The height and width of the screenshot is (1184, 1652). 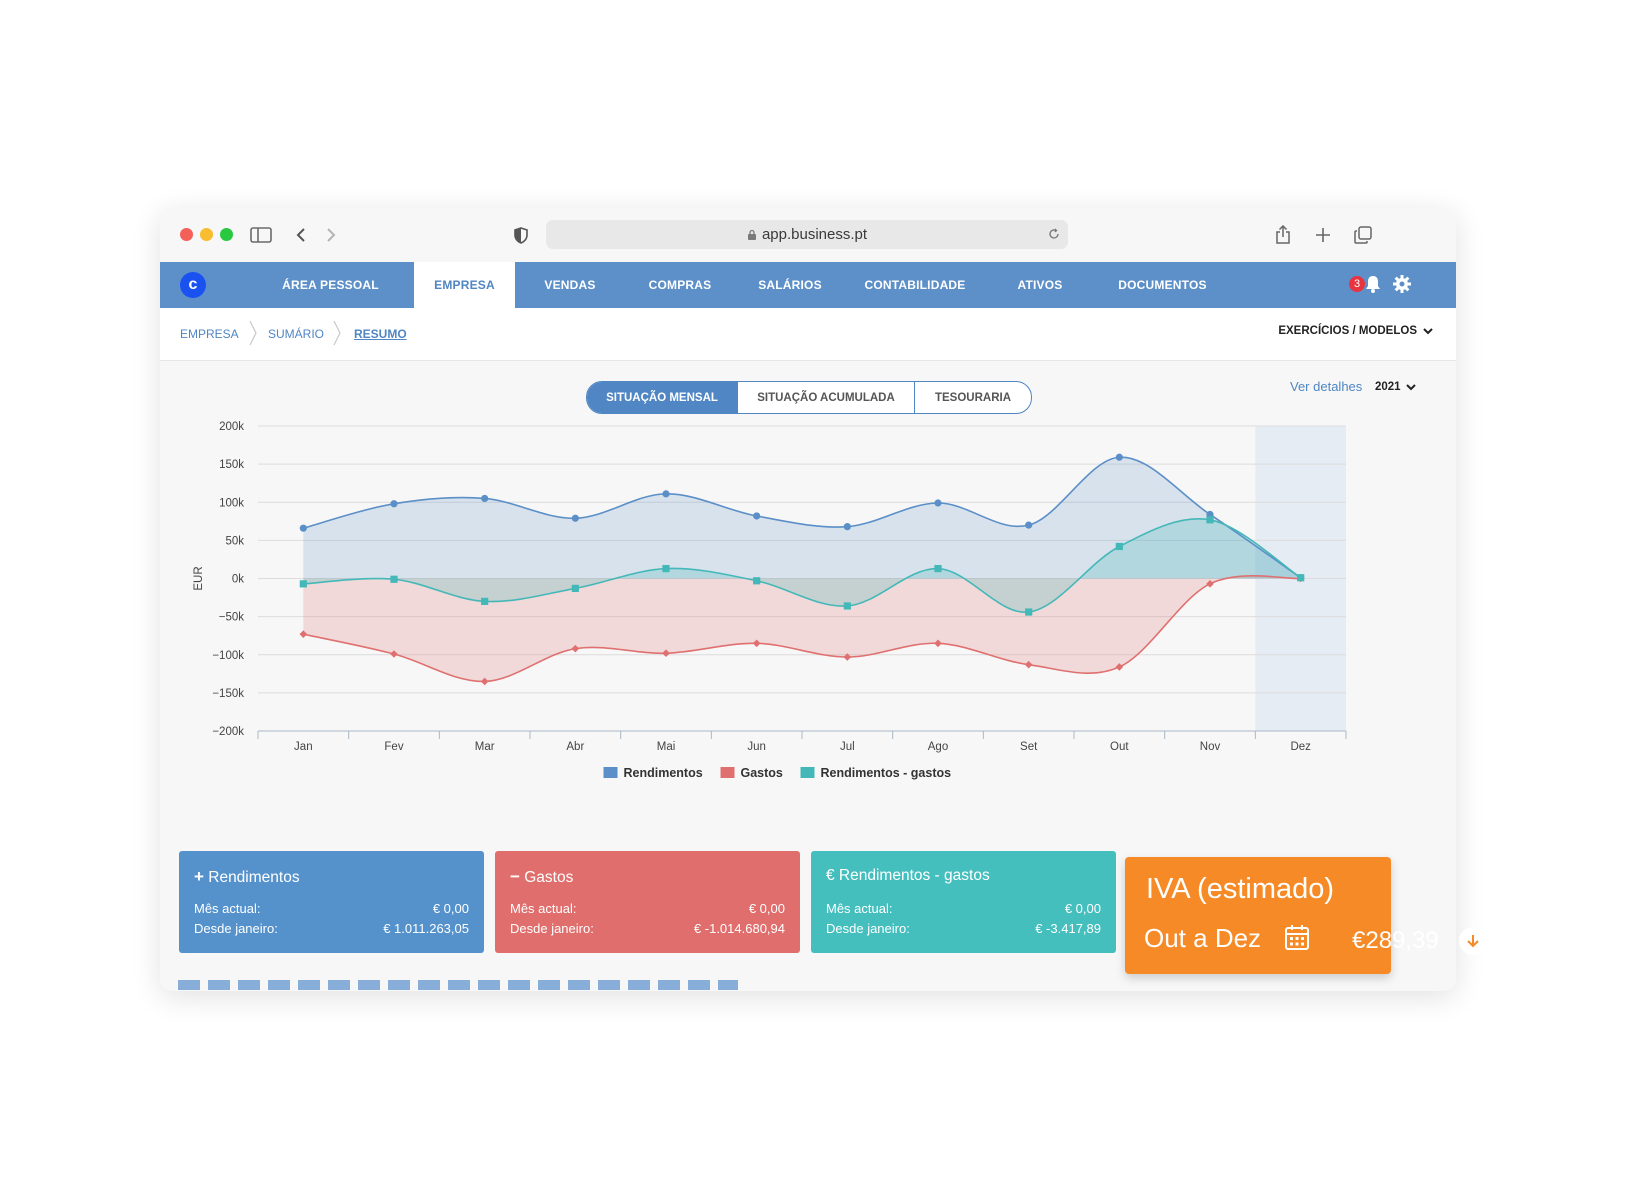 What do you see at coordinates (193, 285) in the screenshot?
I see `app-logo: c` at bounding box center [193, 285].